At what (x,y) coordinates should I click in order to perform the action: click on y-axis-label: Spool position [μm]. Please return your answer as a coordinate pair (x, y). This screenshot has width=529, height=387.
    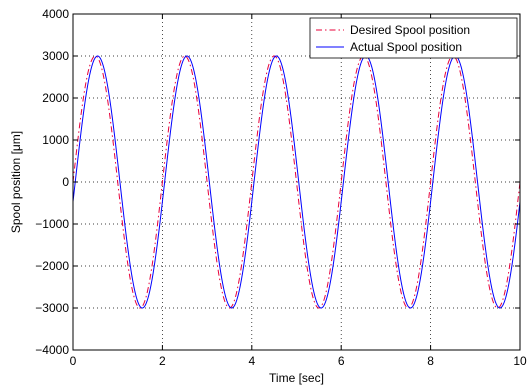
    Looking at the image, I should click on (16, 182).